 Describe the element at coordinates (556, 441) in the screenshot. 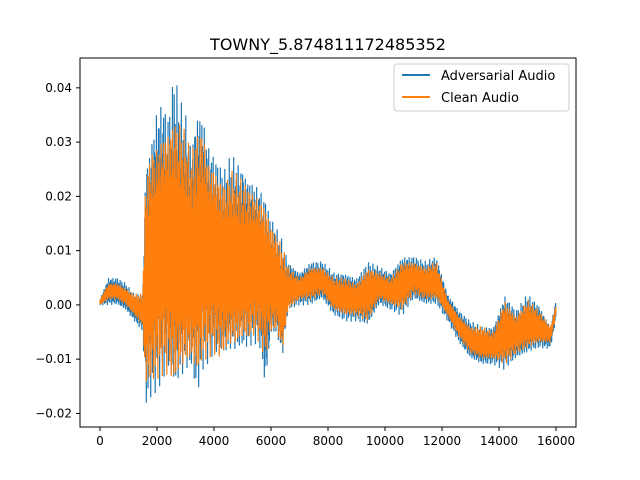

I see `x-tick-label: 16000` at that location.